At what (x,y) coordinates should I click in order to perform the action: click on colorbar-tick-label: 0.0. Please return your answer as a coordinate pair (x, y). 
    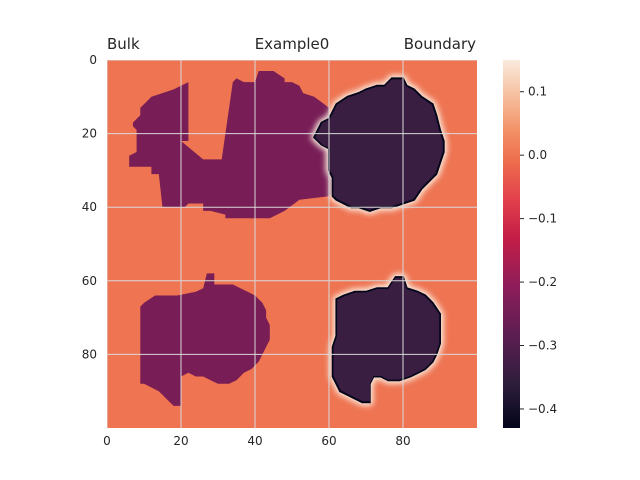
    Looking at the image, I should click on (537, 155).